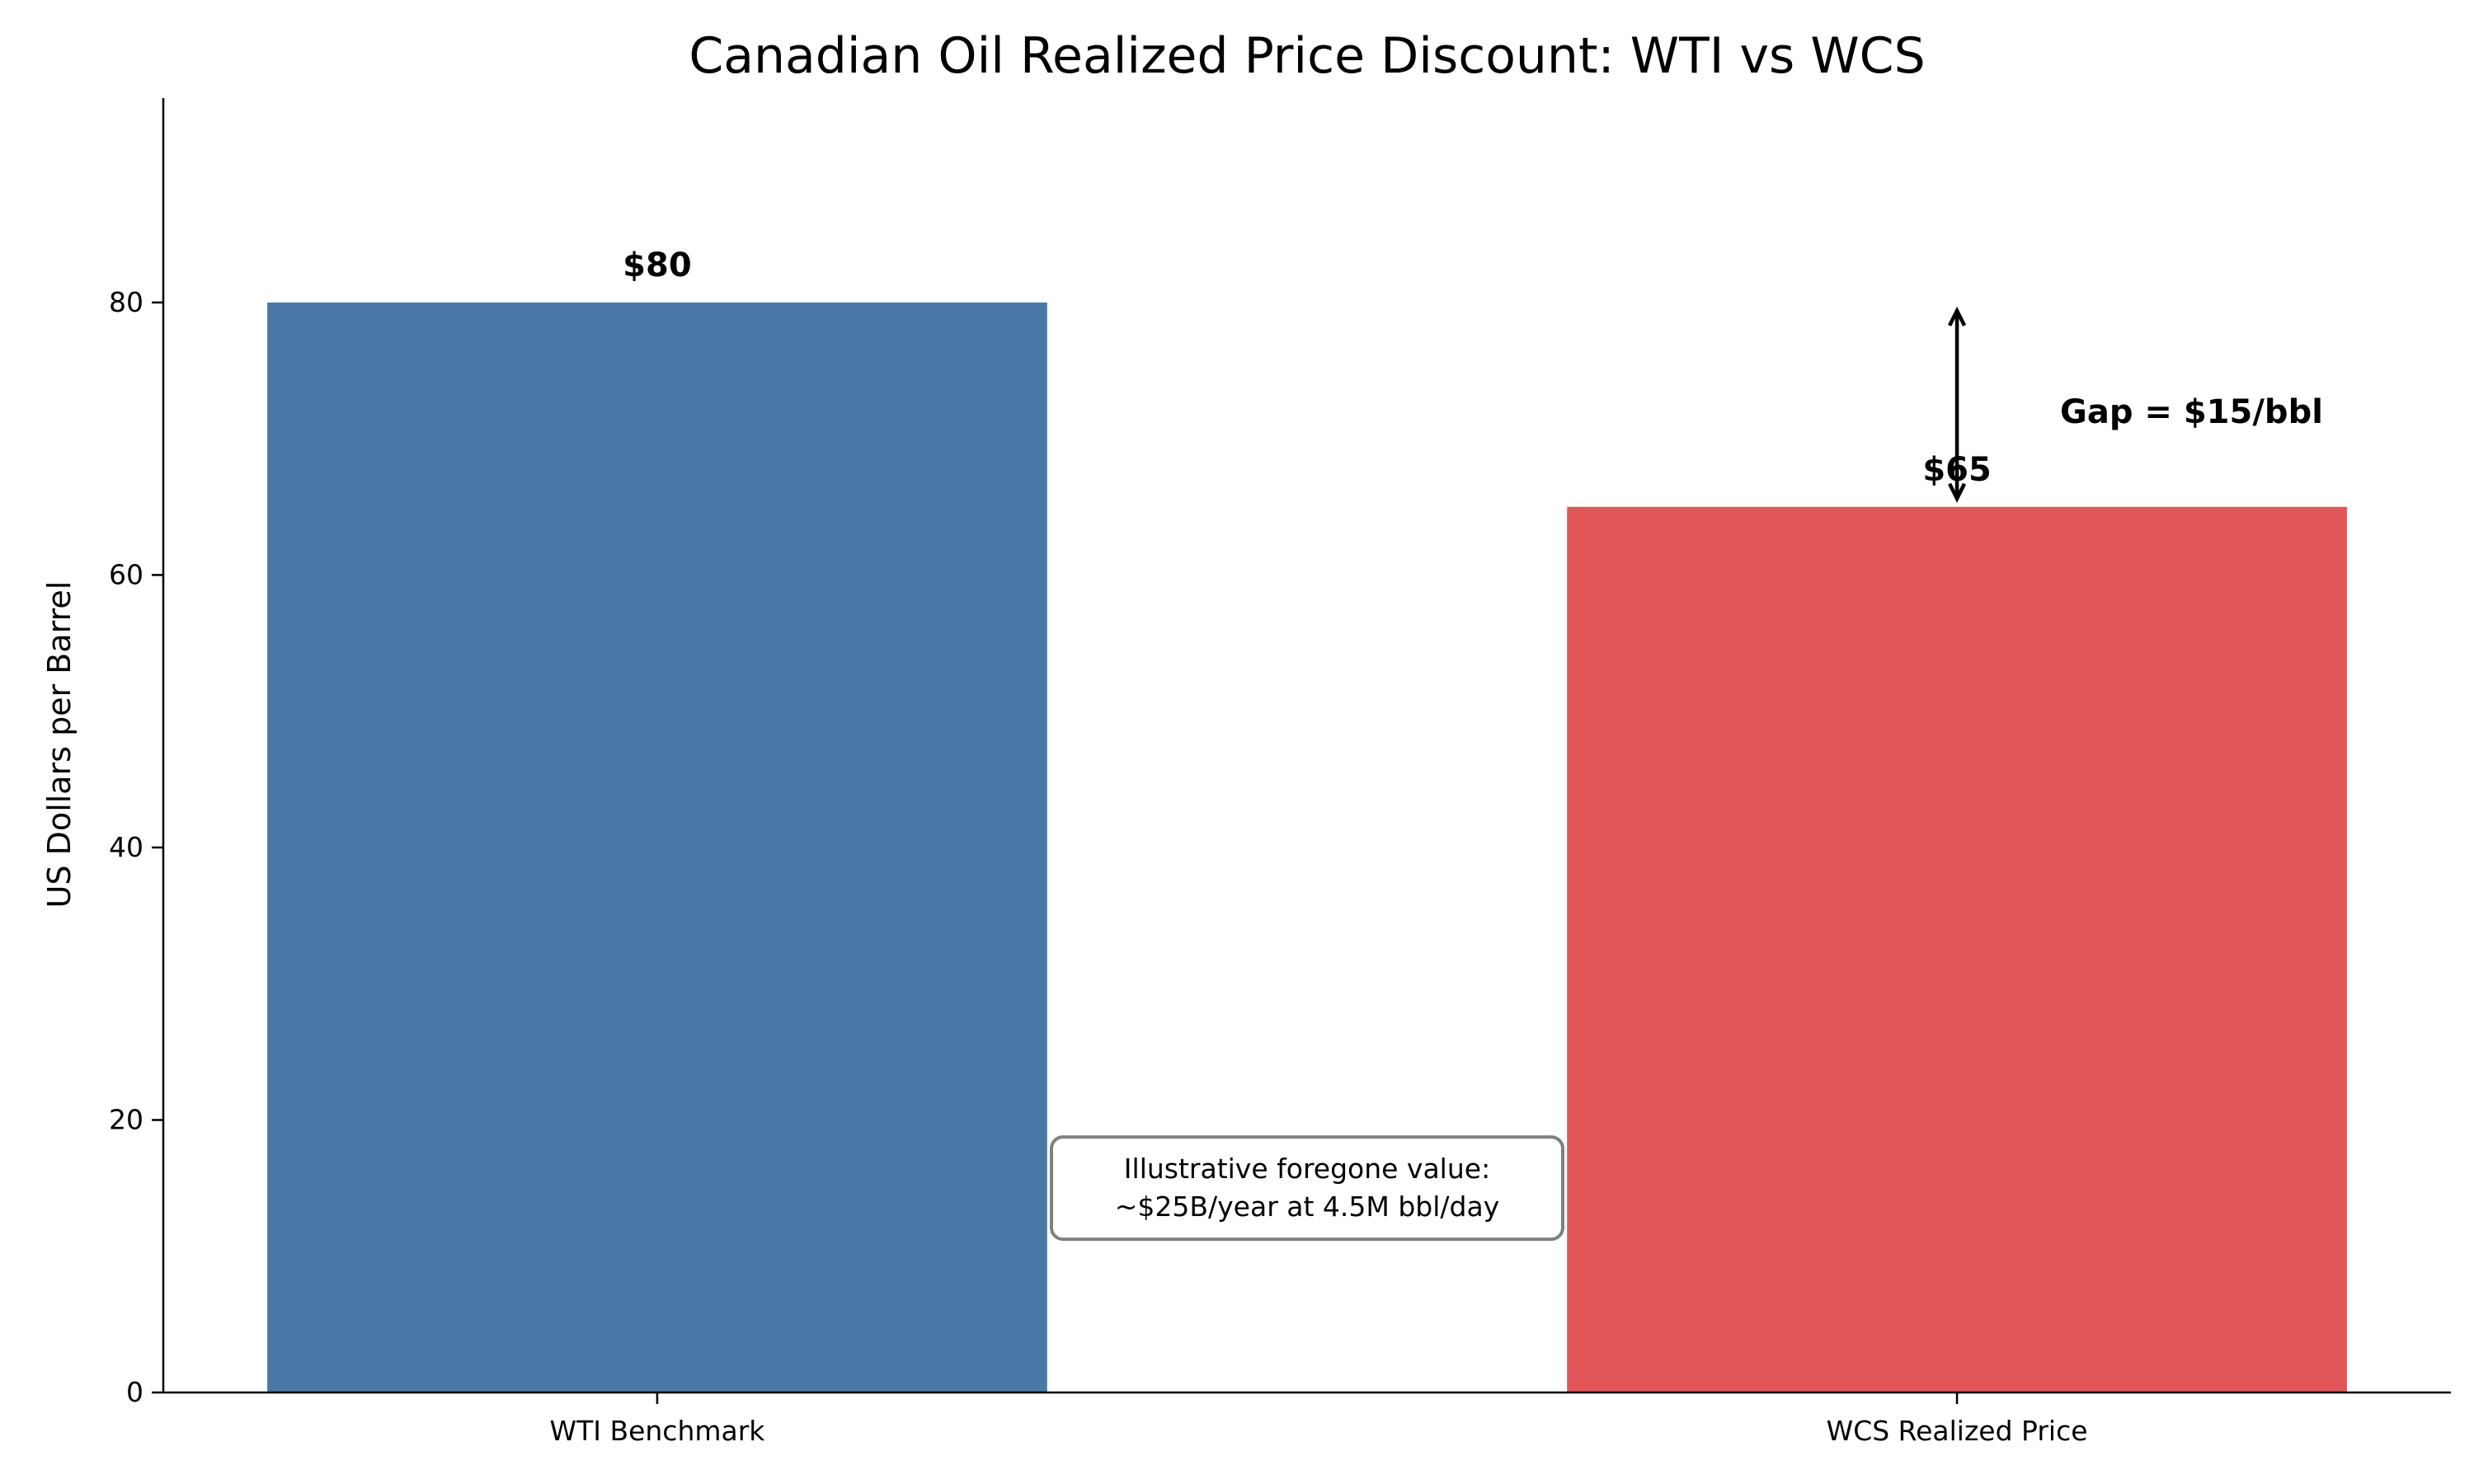 This screenshot has height=1484, width=2474. What do you see at coordinates (1307, 1188) in the screenshot?
I see `note-box` at bounding box center [1307, 1188].